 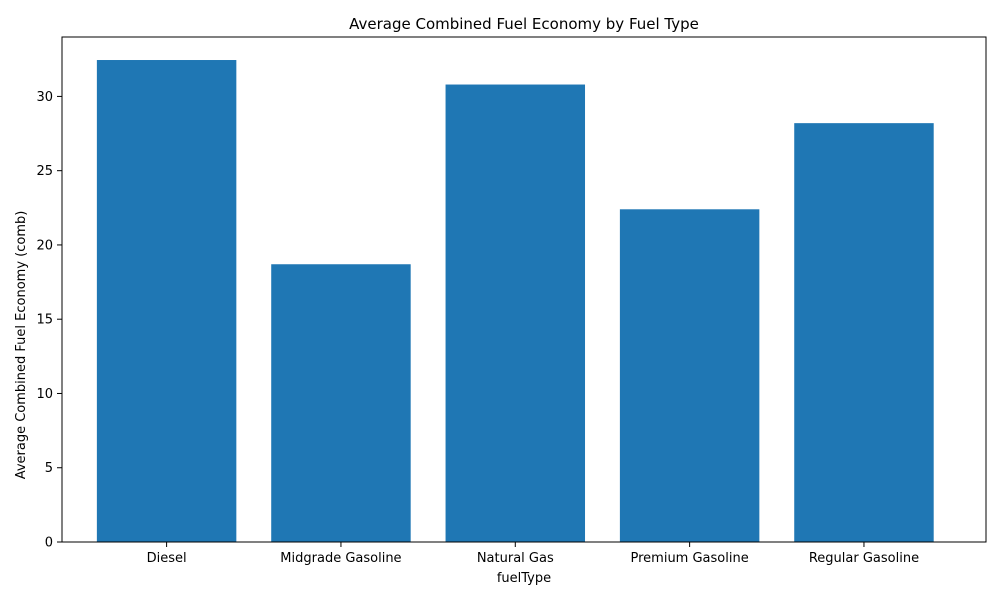 What do you see at coordinates (515, 558) in the screenshot?
I see `x-tick-label: Natural Gas` at bounding box center [515, 558].